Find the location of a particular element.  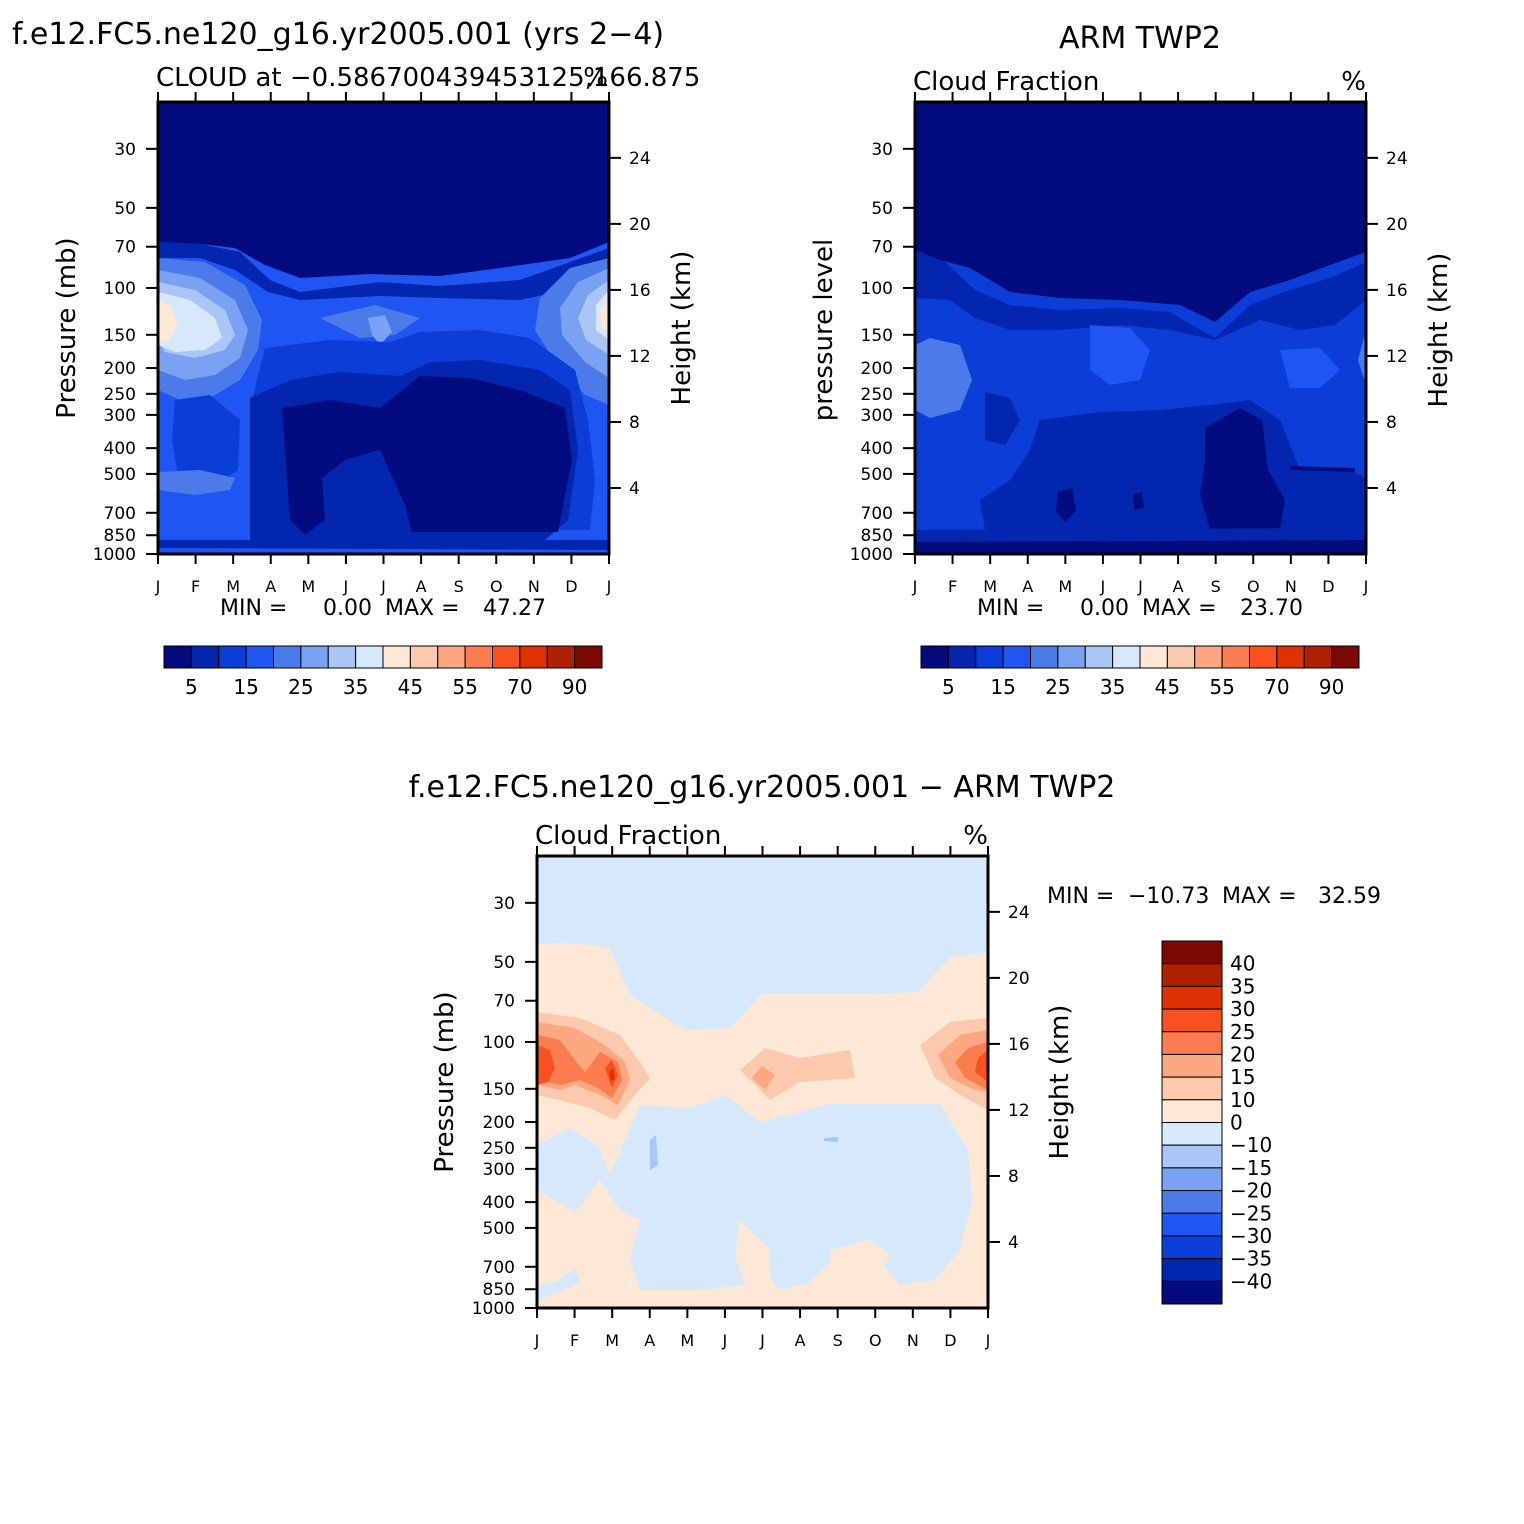

panel-diff-ylabel-right: Height (km) is located at coordinates (1060, 1082).